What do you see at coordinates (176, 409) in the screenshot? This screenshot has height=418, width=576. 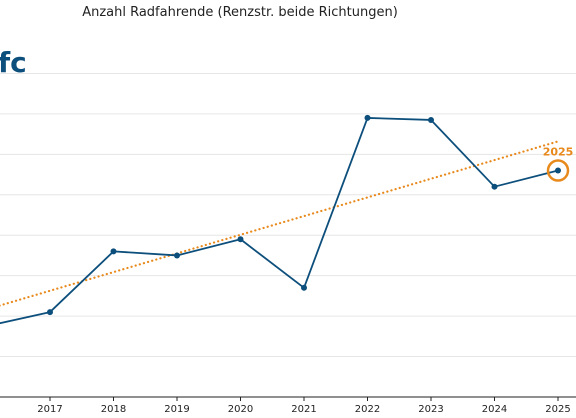 I see `x-tick-label: 2019` at bounding box center [176, 409].